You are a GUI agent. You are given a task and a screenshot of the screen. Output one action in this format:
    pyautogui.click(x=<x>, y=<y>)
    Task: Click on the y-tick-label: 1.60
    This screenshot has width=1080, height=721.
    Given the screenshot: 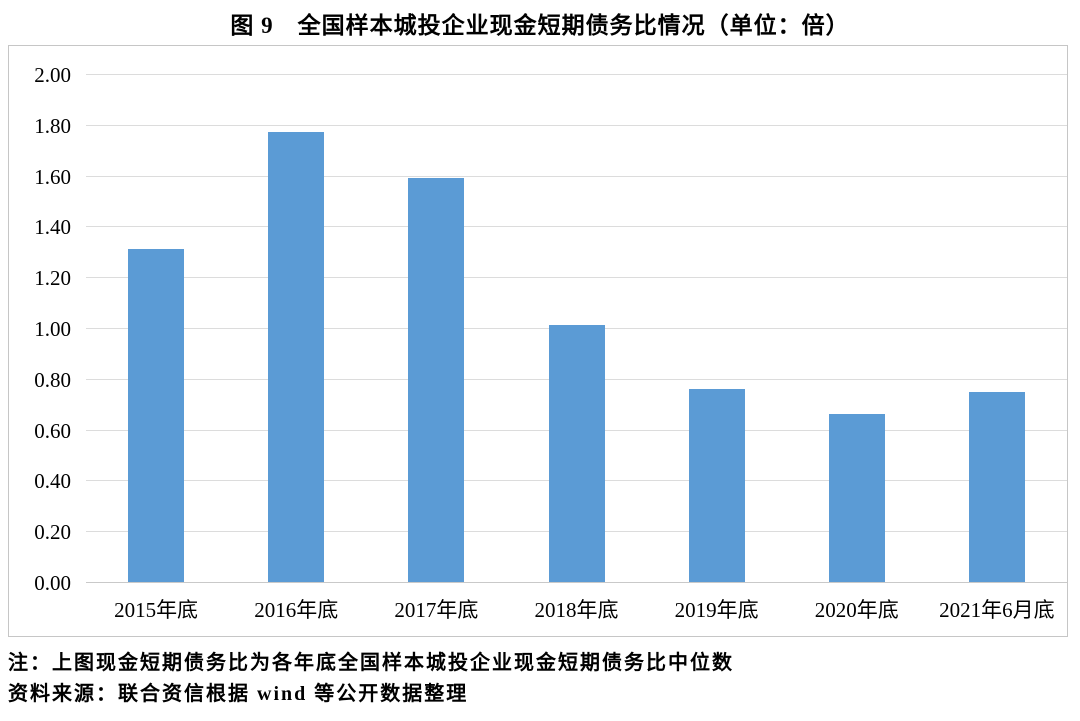 What is the action you would take?
    pyautogui.click(x=52, y=176)
    